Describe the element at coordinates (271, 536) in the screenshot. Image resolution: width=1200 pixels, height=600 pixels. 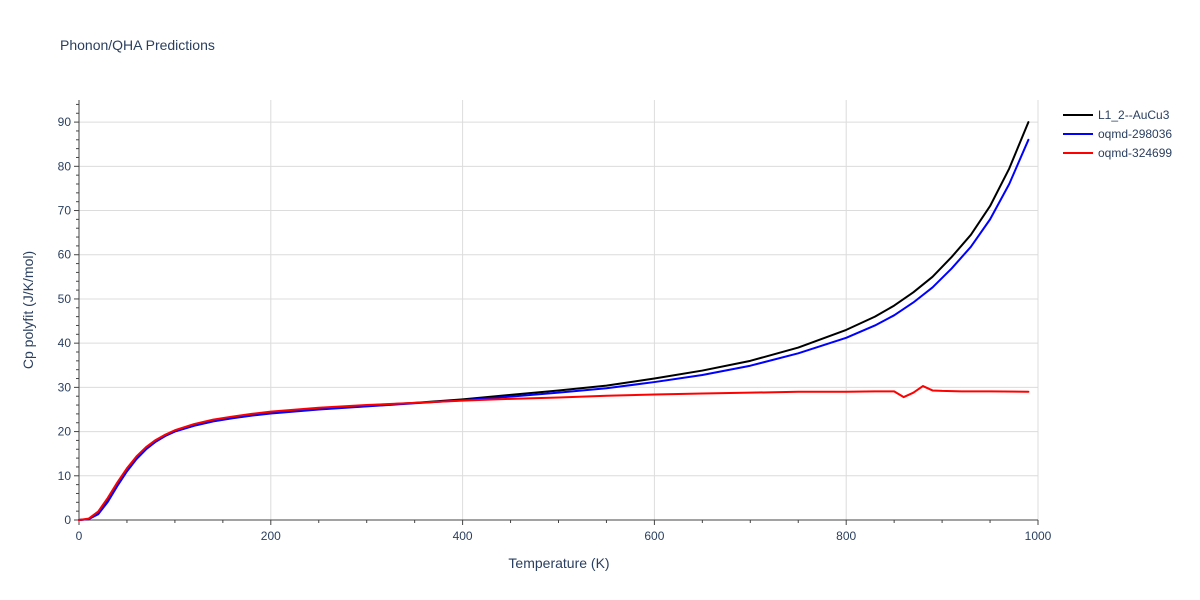
I see `x-tick-label: 200` at that location.